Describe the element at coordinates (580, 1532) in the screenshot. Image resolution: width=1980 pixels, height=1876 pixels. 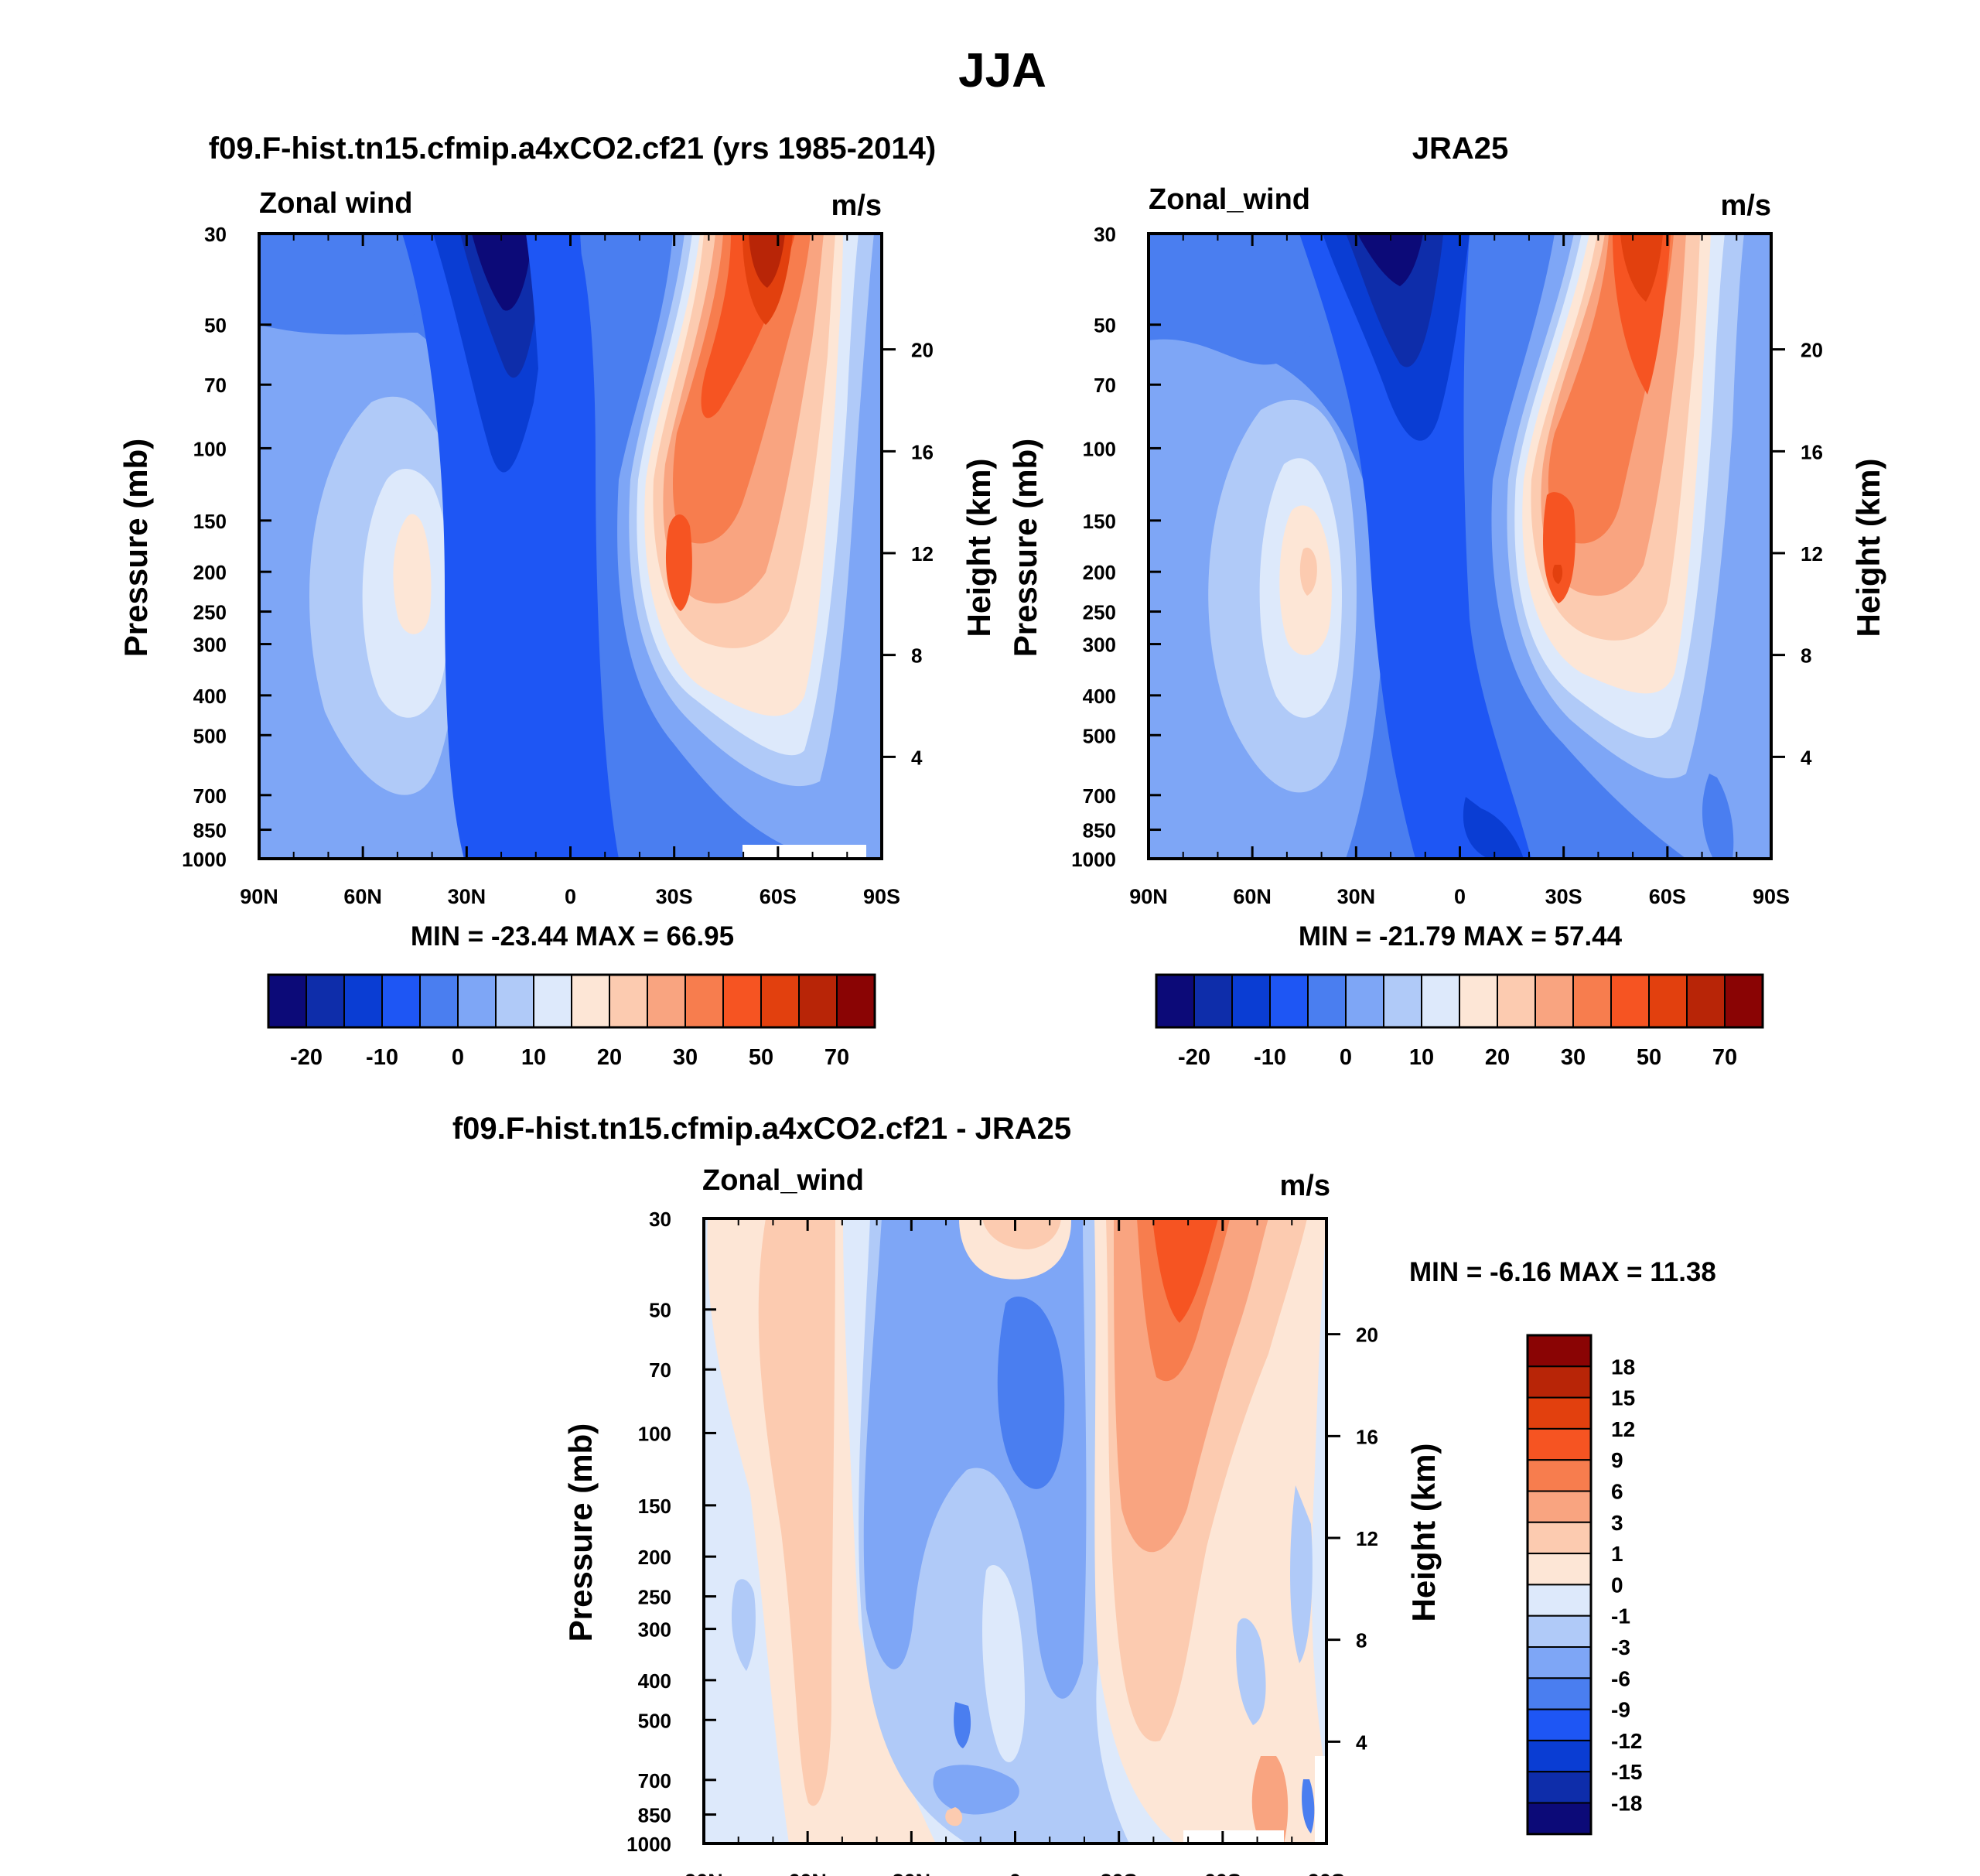
I see `panel-diff-ylabel: Pressure (mb)` at that location.